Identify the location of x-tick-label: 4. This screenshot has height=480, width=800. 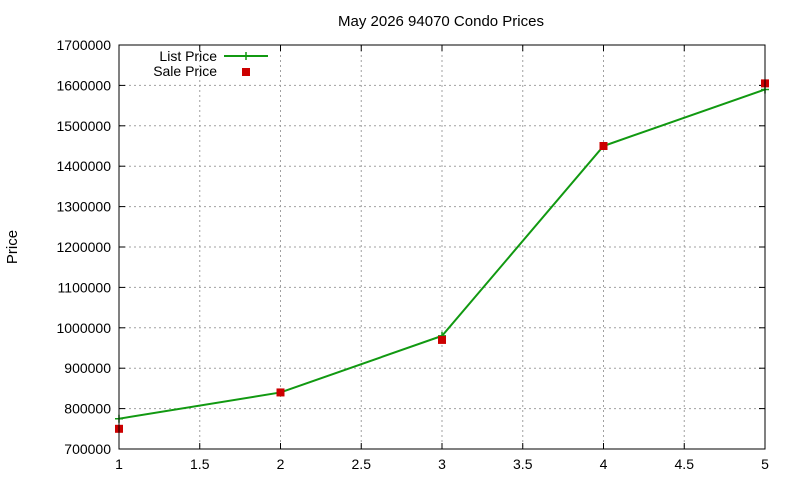
(604, 464).